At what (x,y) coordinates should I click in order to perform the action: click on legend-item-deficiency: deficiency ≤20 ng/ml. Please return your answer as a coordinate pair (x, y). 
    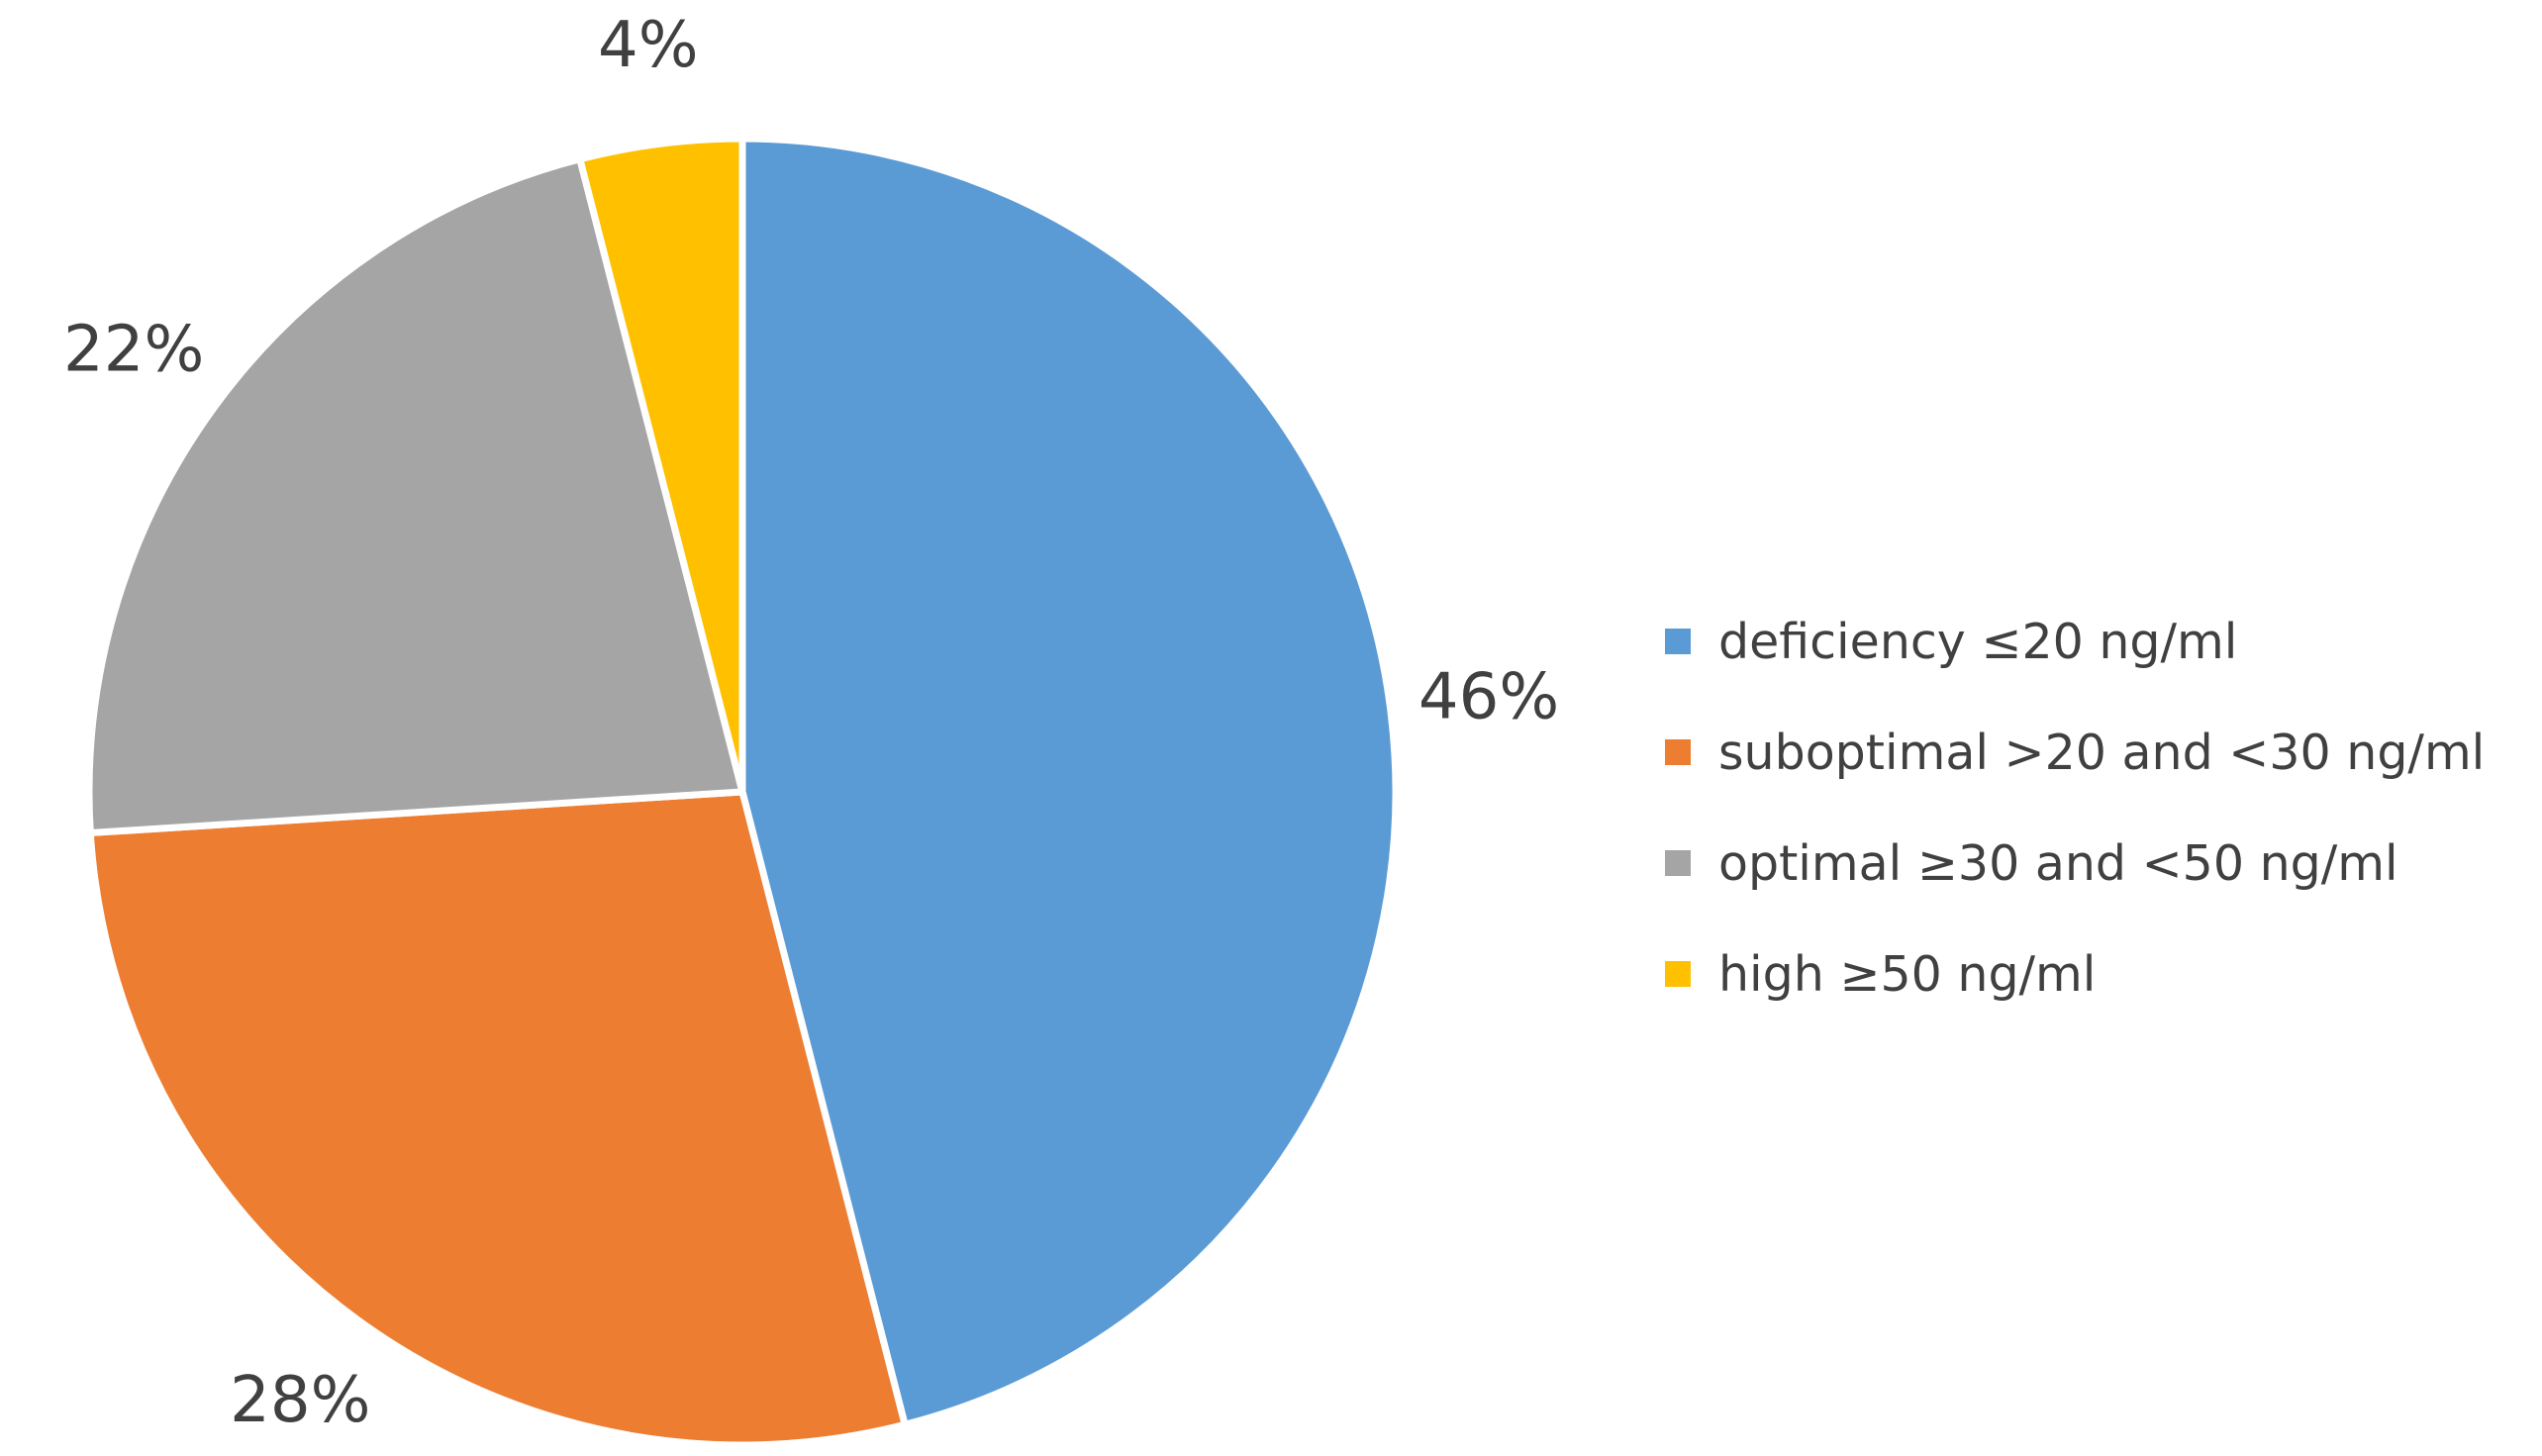
    Looking at the image, I should click on (2100, 641).